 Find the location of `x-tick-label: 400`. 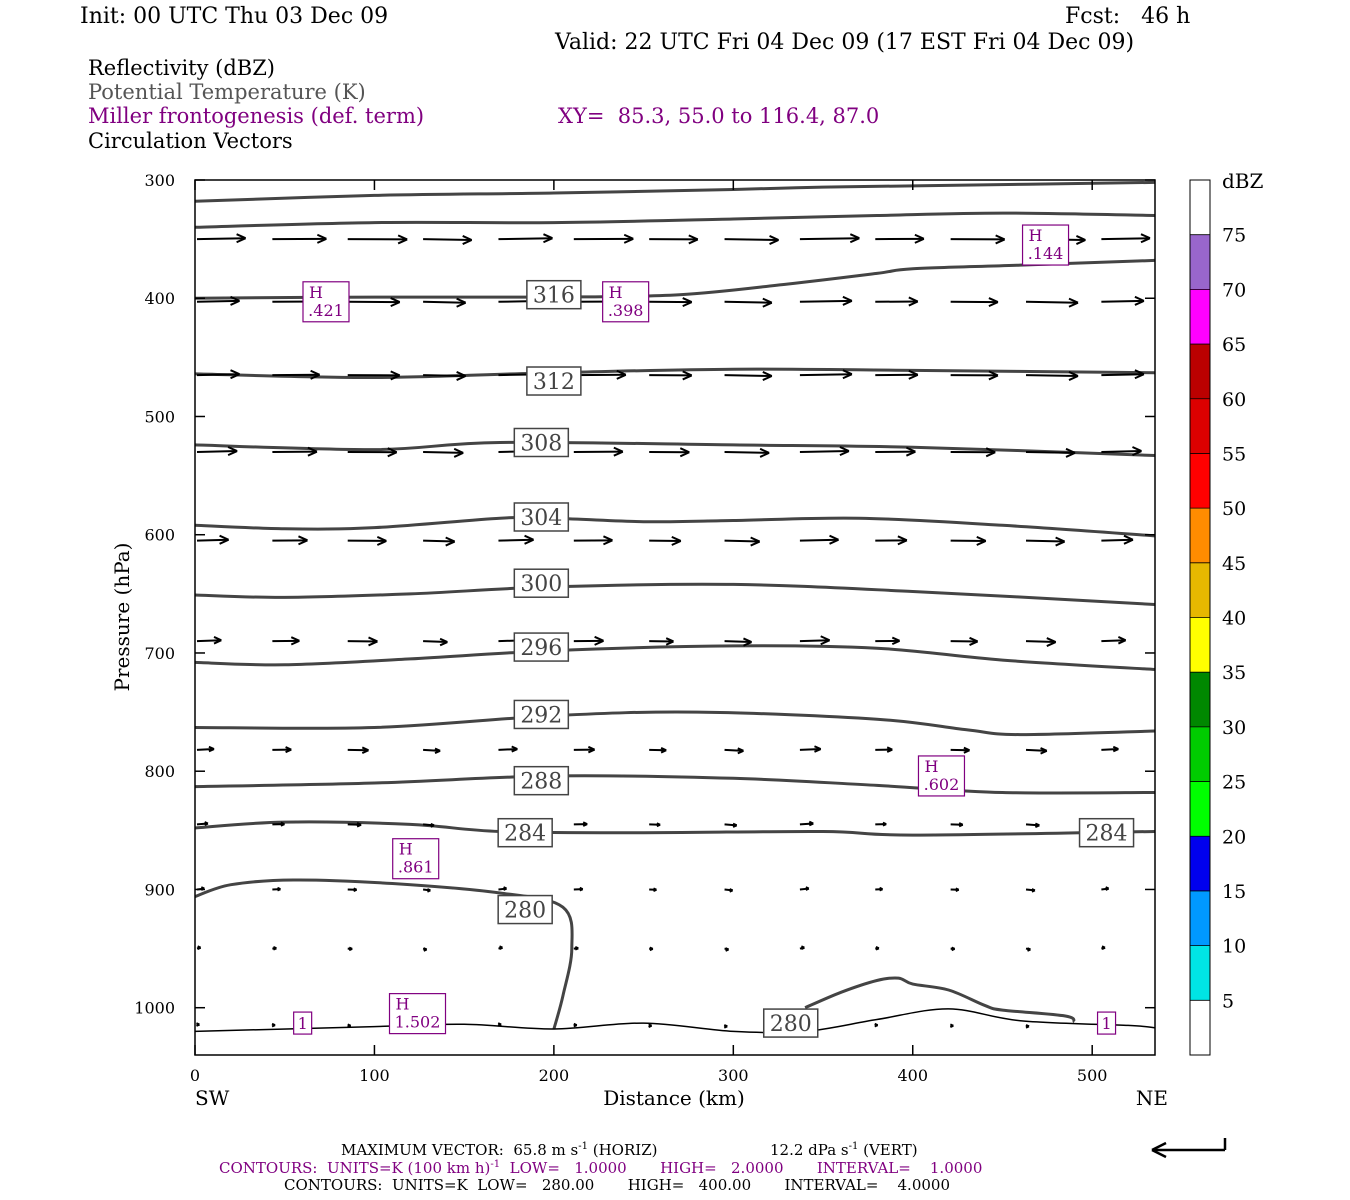

x-tick-label: 400 is located at coordinates (912, 1075).